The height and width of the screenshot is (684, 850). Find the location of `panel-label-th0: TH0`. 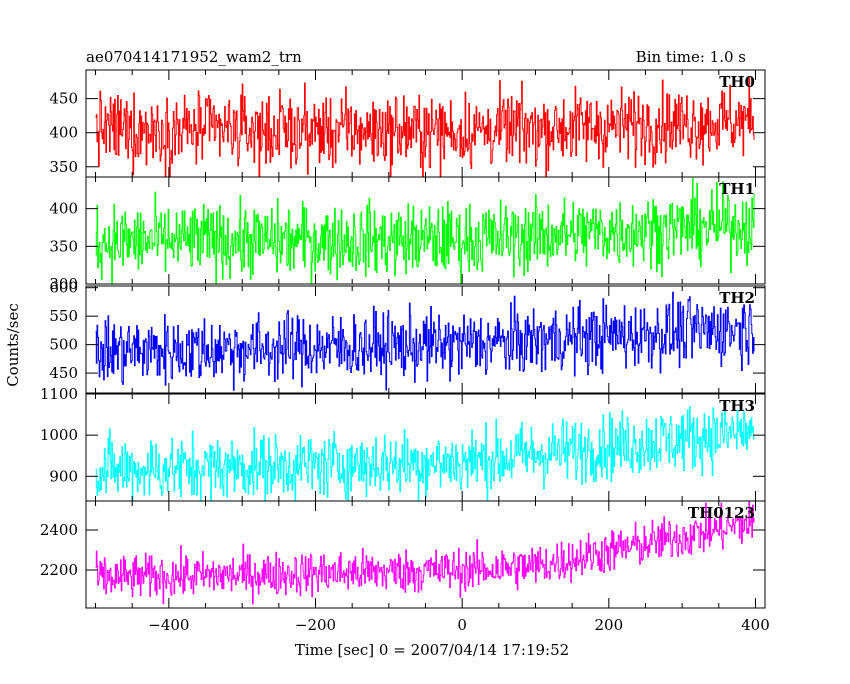

panel-label-th0: TH0 is located at coordinates (737, 82).